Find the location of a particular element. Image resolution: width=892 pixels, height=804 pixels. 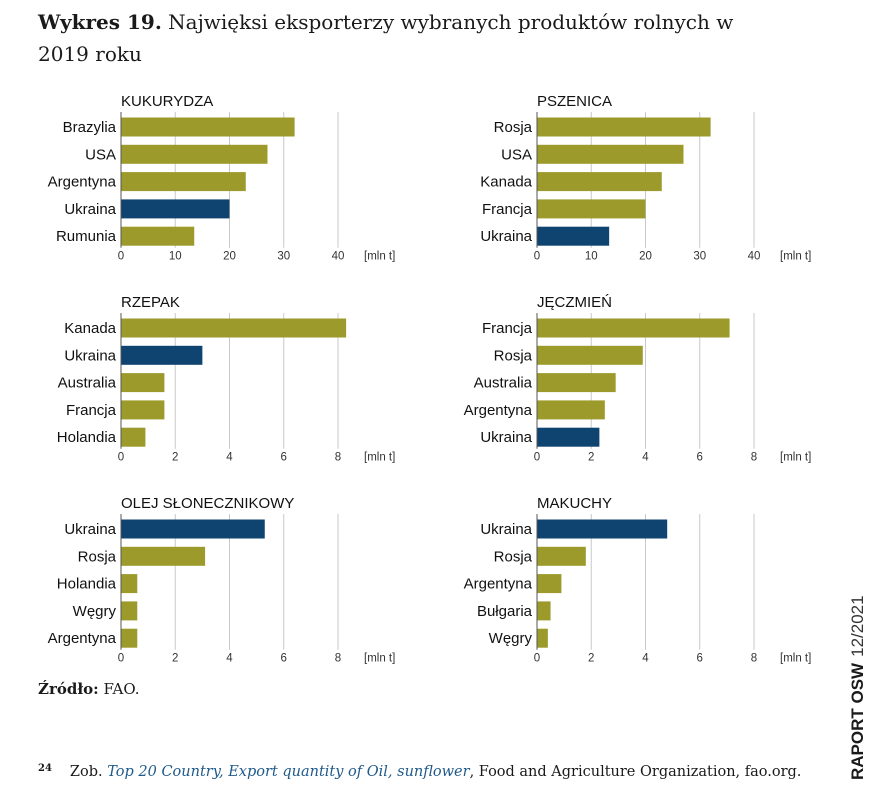

side-label: RAPORT OSW 12/2021 is located at coordinates (858, 687).